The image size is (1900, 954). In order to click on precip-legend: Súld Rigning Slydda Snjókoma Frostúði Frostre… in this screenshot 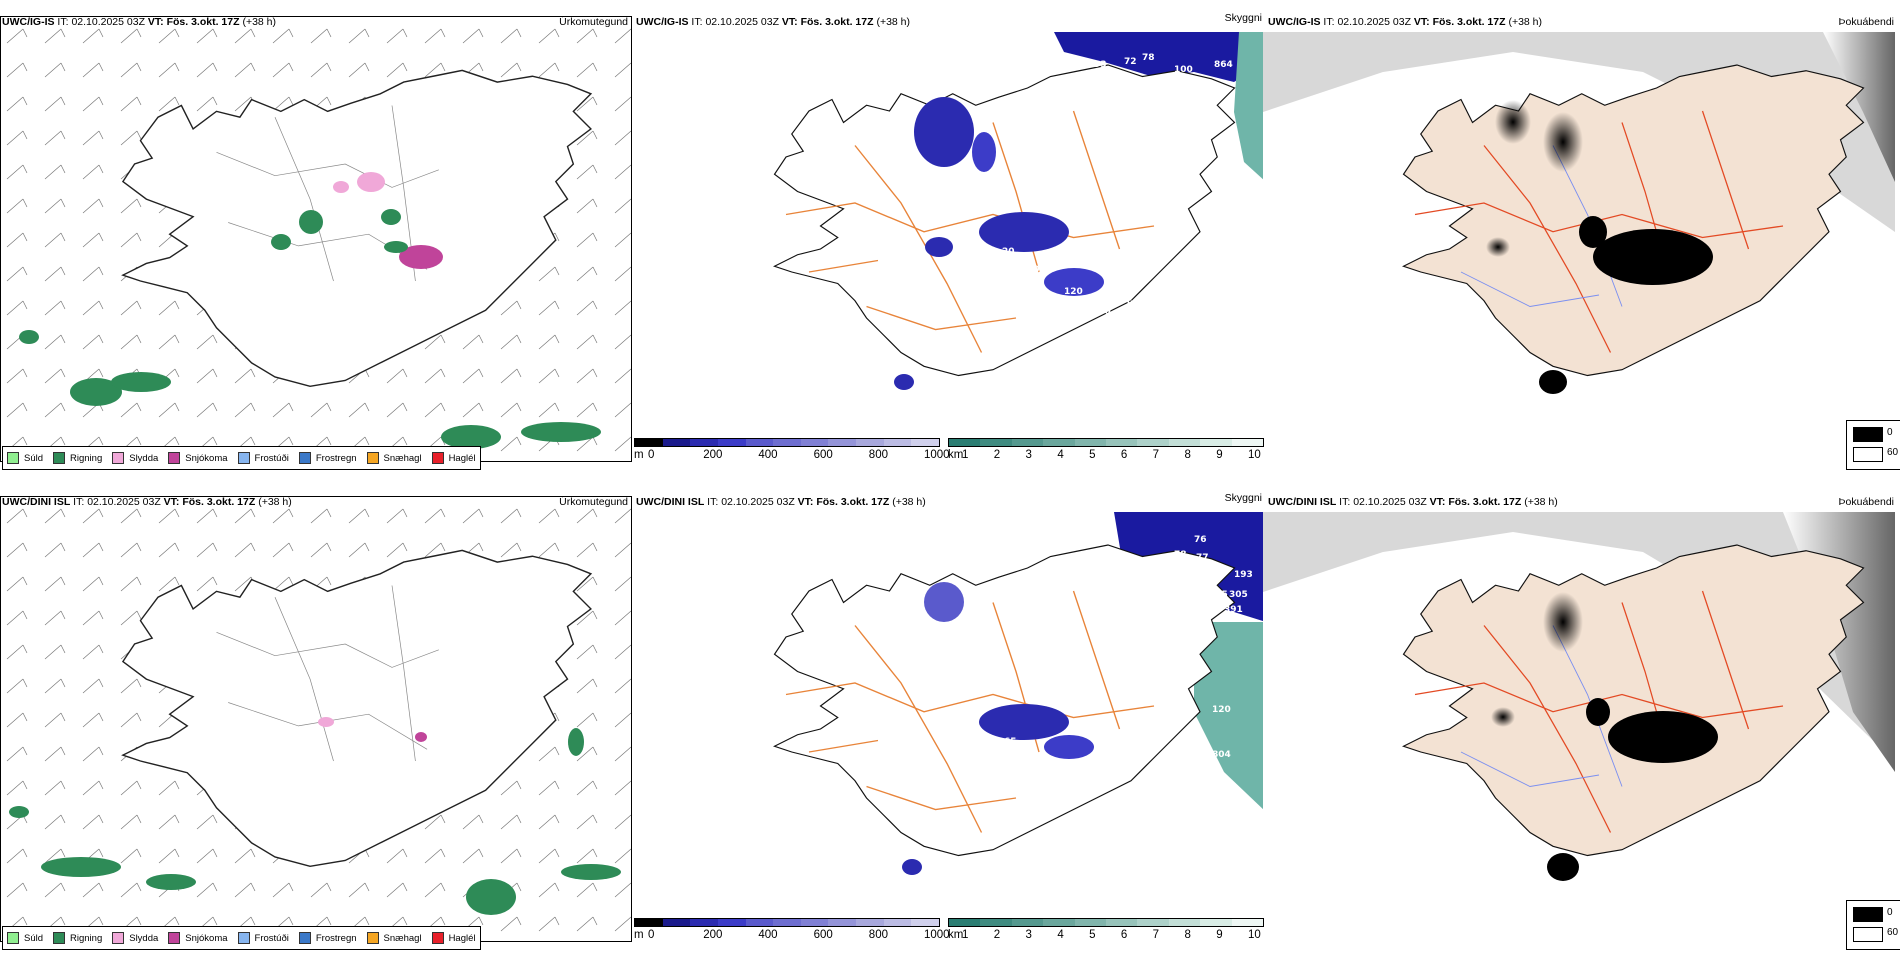, I will do `click(241, 458)`.